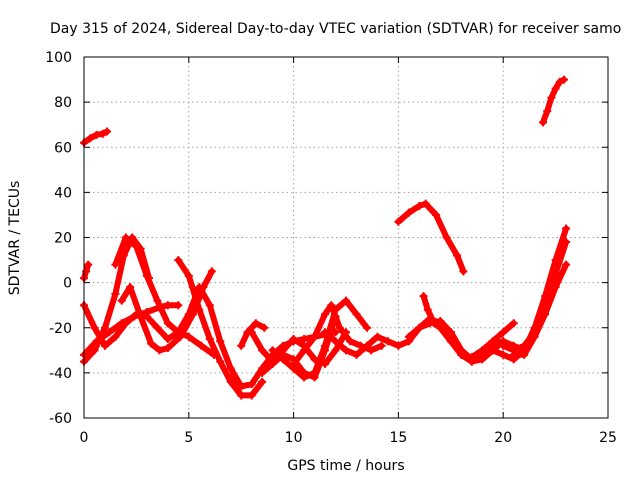  What do you see at coordinates (345, 466) in the screenshot?
I see `x-axis-label: GPS time / hours` at bounding box center [345, 466].